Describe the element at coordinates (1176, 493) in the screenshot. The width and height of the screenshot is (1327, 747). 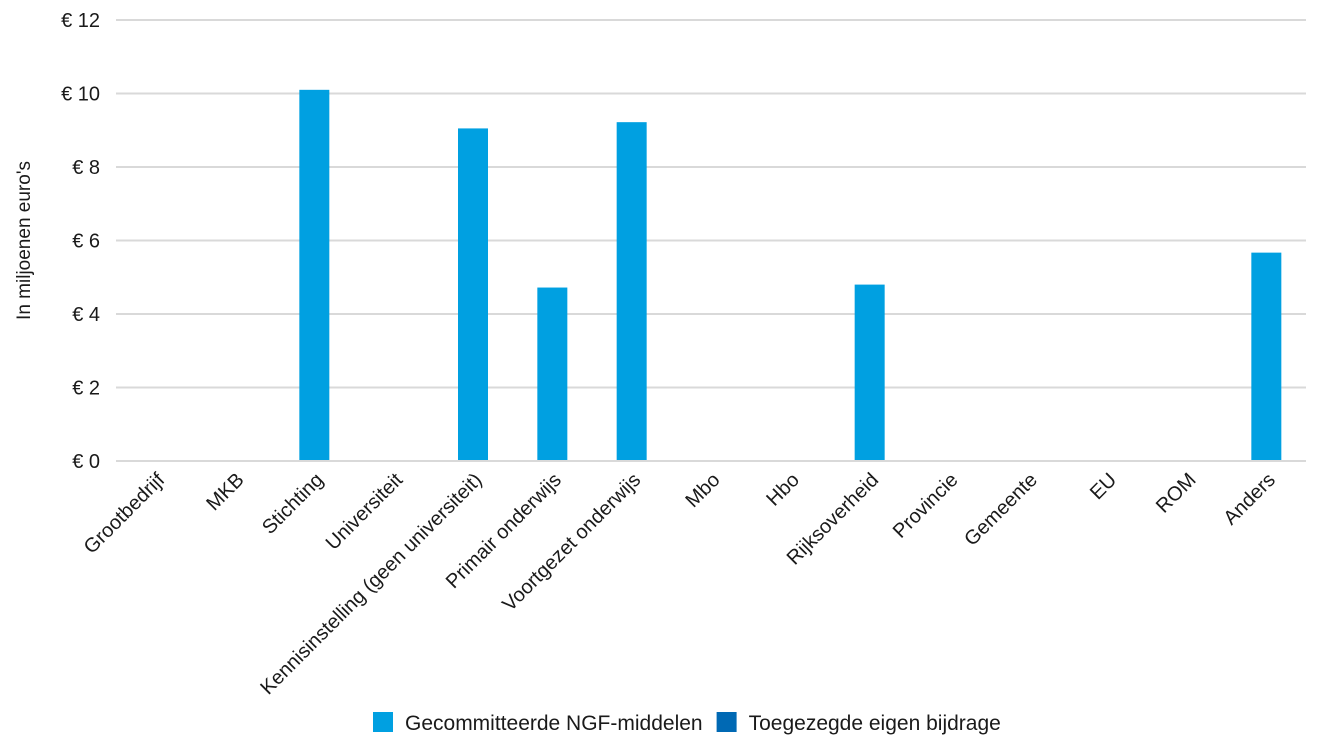
I see `x-category-label: ROM` at that location.